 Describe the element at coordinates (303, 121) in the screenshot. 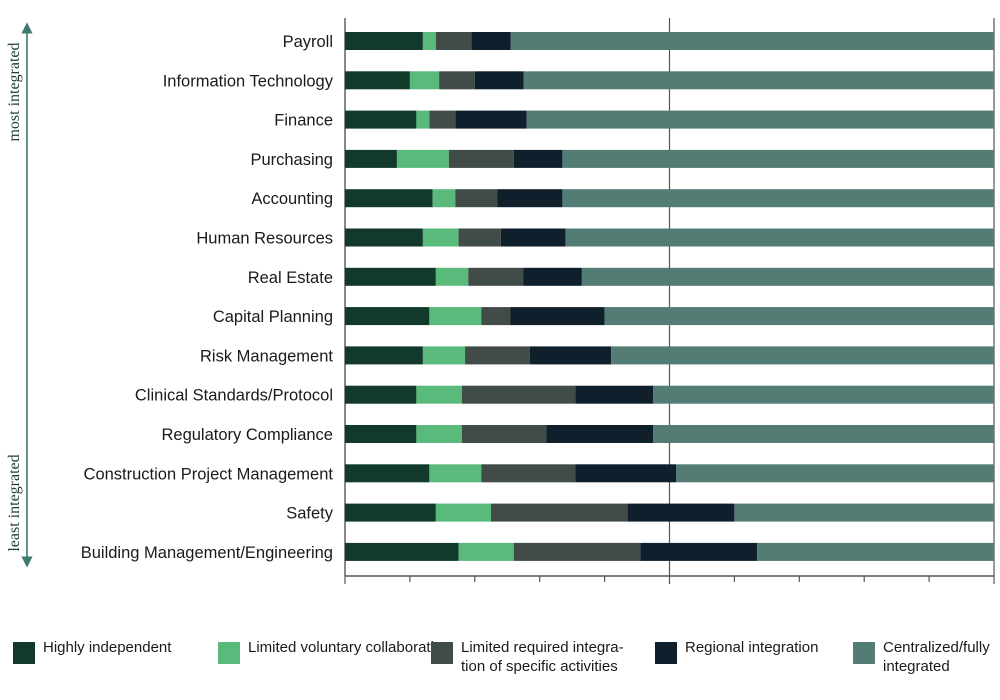

I see `category-label: Finance` at that location.